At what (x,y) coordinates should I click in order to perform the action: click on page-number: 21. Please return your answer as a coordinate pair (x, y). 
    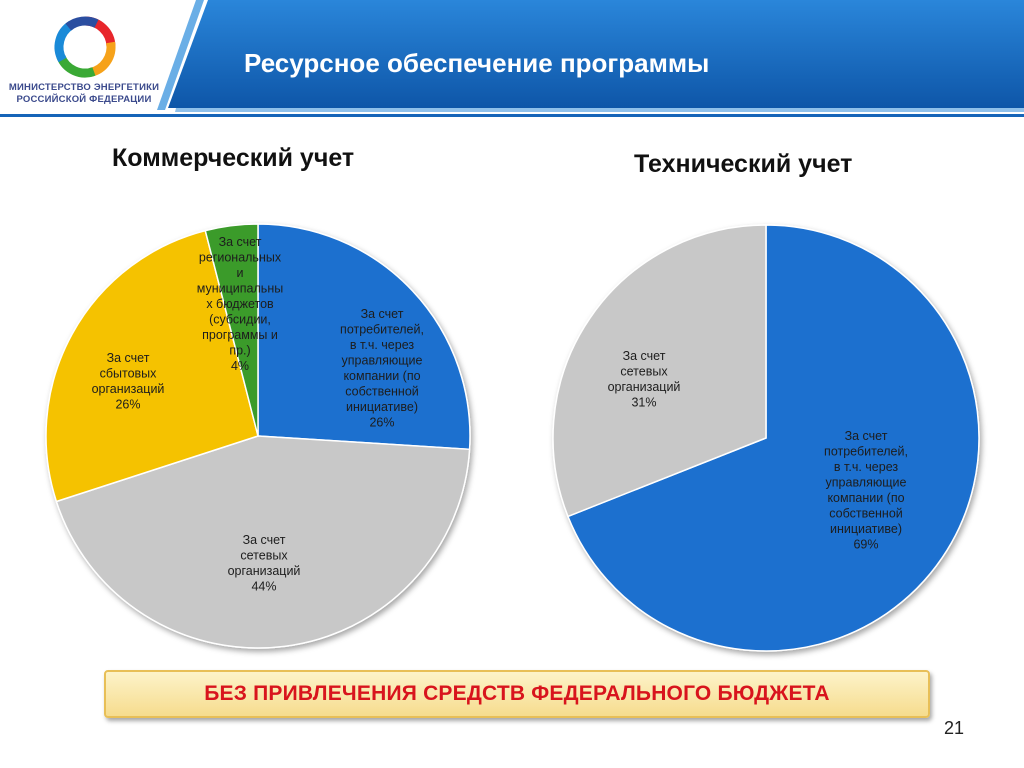
    Looking at the image, I should click on (954, 728).